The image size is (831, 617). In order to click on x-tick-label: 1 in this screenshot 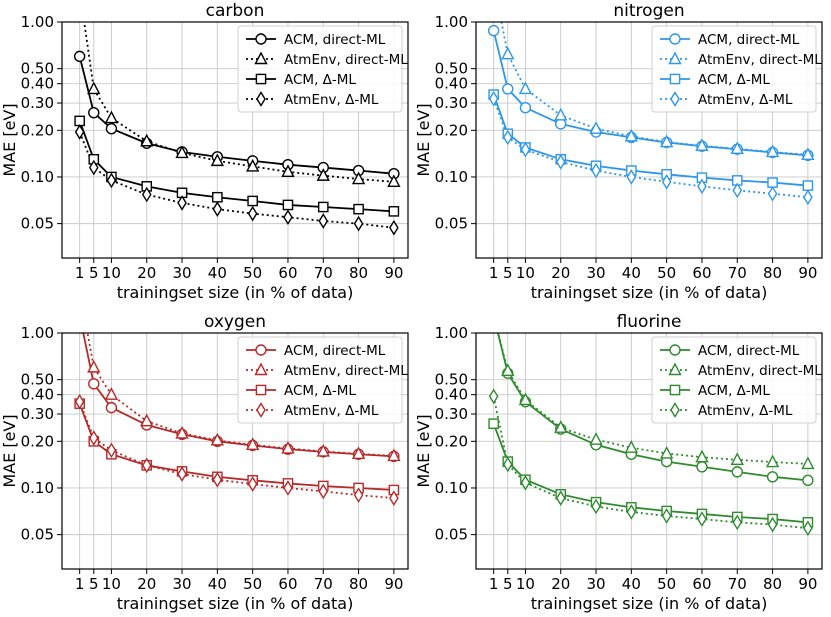, I will do `click(80, 273)`.